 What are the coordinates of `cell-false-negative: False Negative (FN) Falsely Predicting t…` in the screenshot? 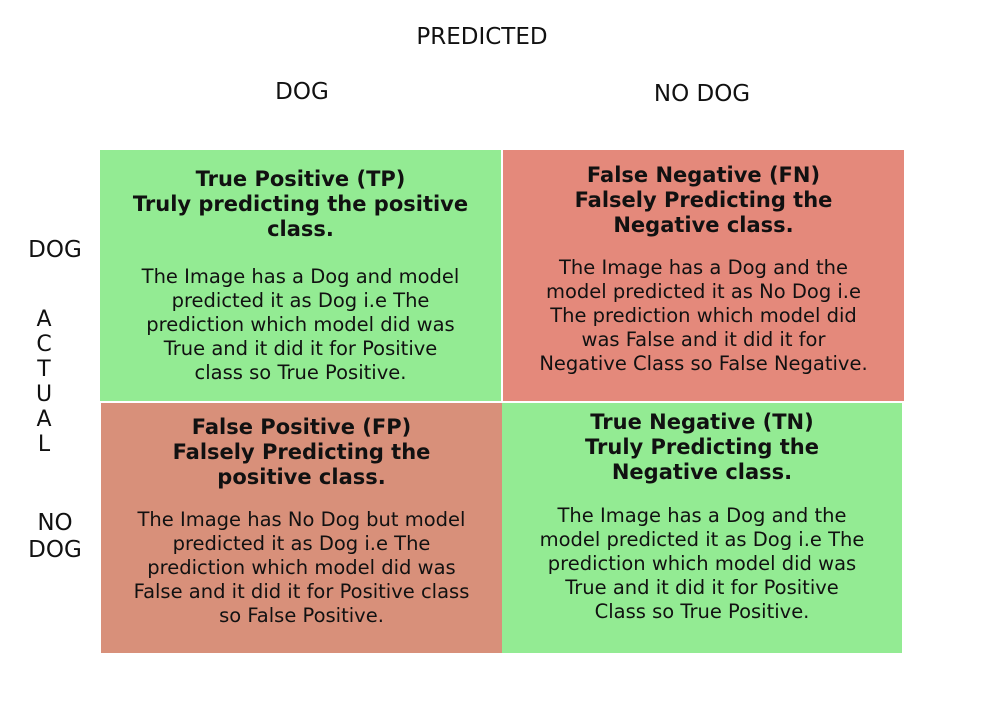 It's located at (703, 275).